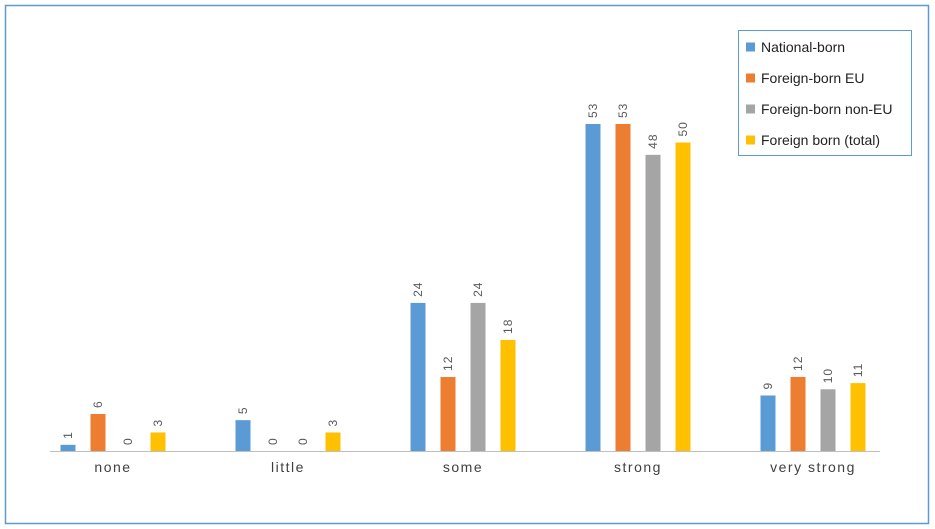  What do you see at coordinates (820, 140) in the screenshot?
I see `legend-label: Foreign born (total)` at bounding box center [820, 140].